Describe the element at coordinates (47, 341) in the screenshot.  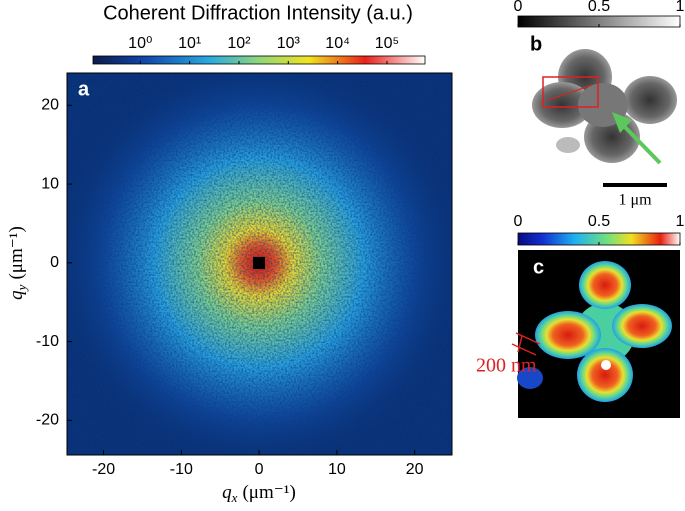
I see `y-tick-label: -10` at that location.